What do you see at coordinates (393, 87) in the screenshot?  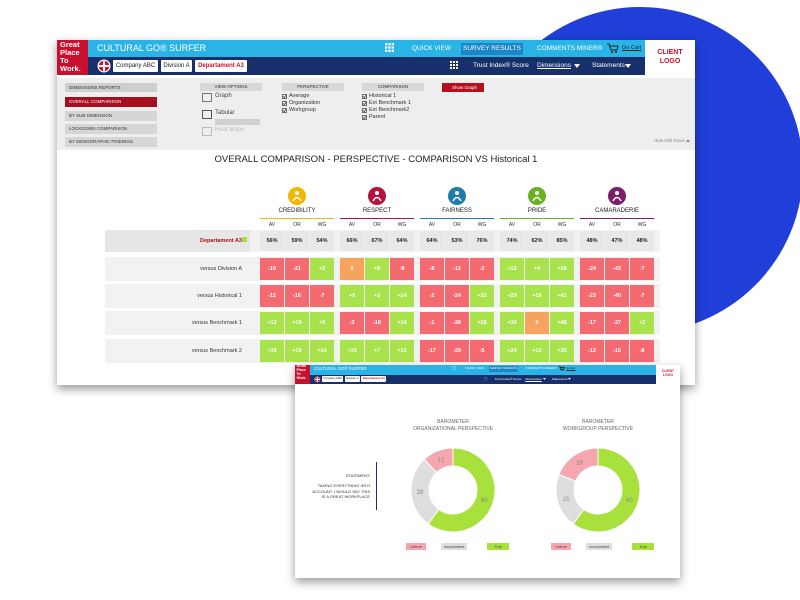 I see `option-header: COMPARISON` at bounding box center [393, 87].